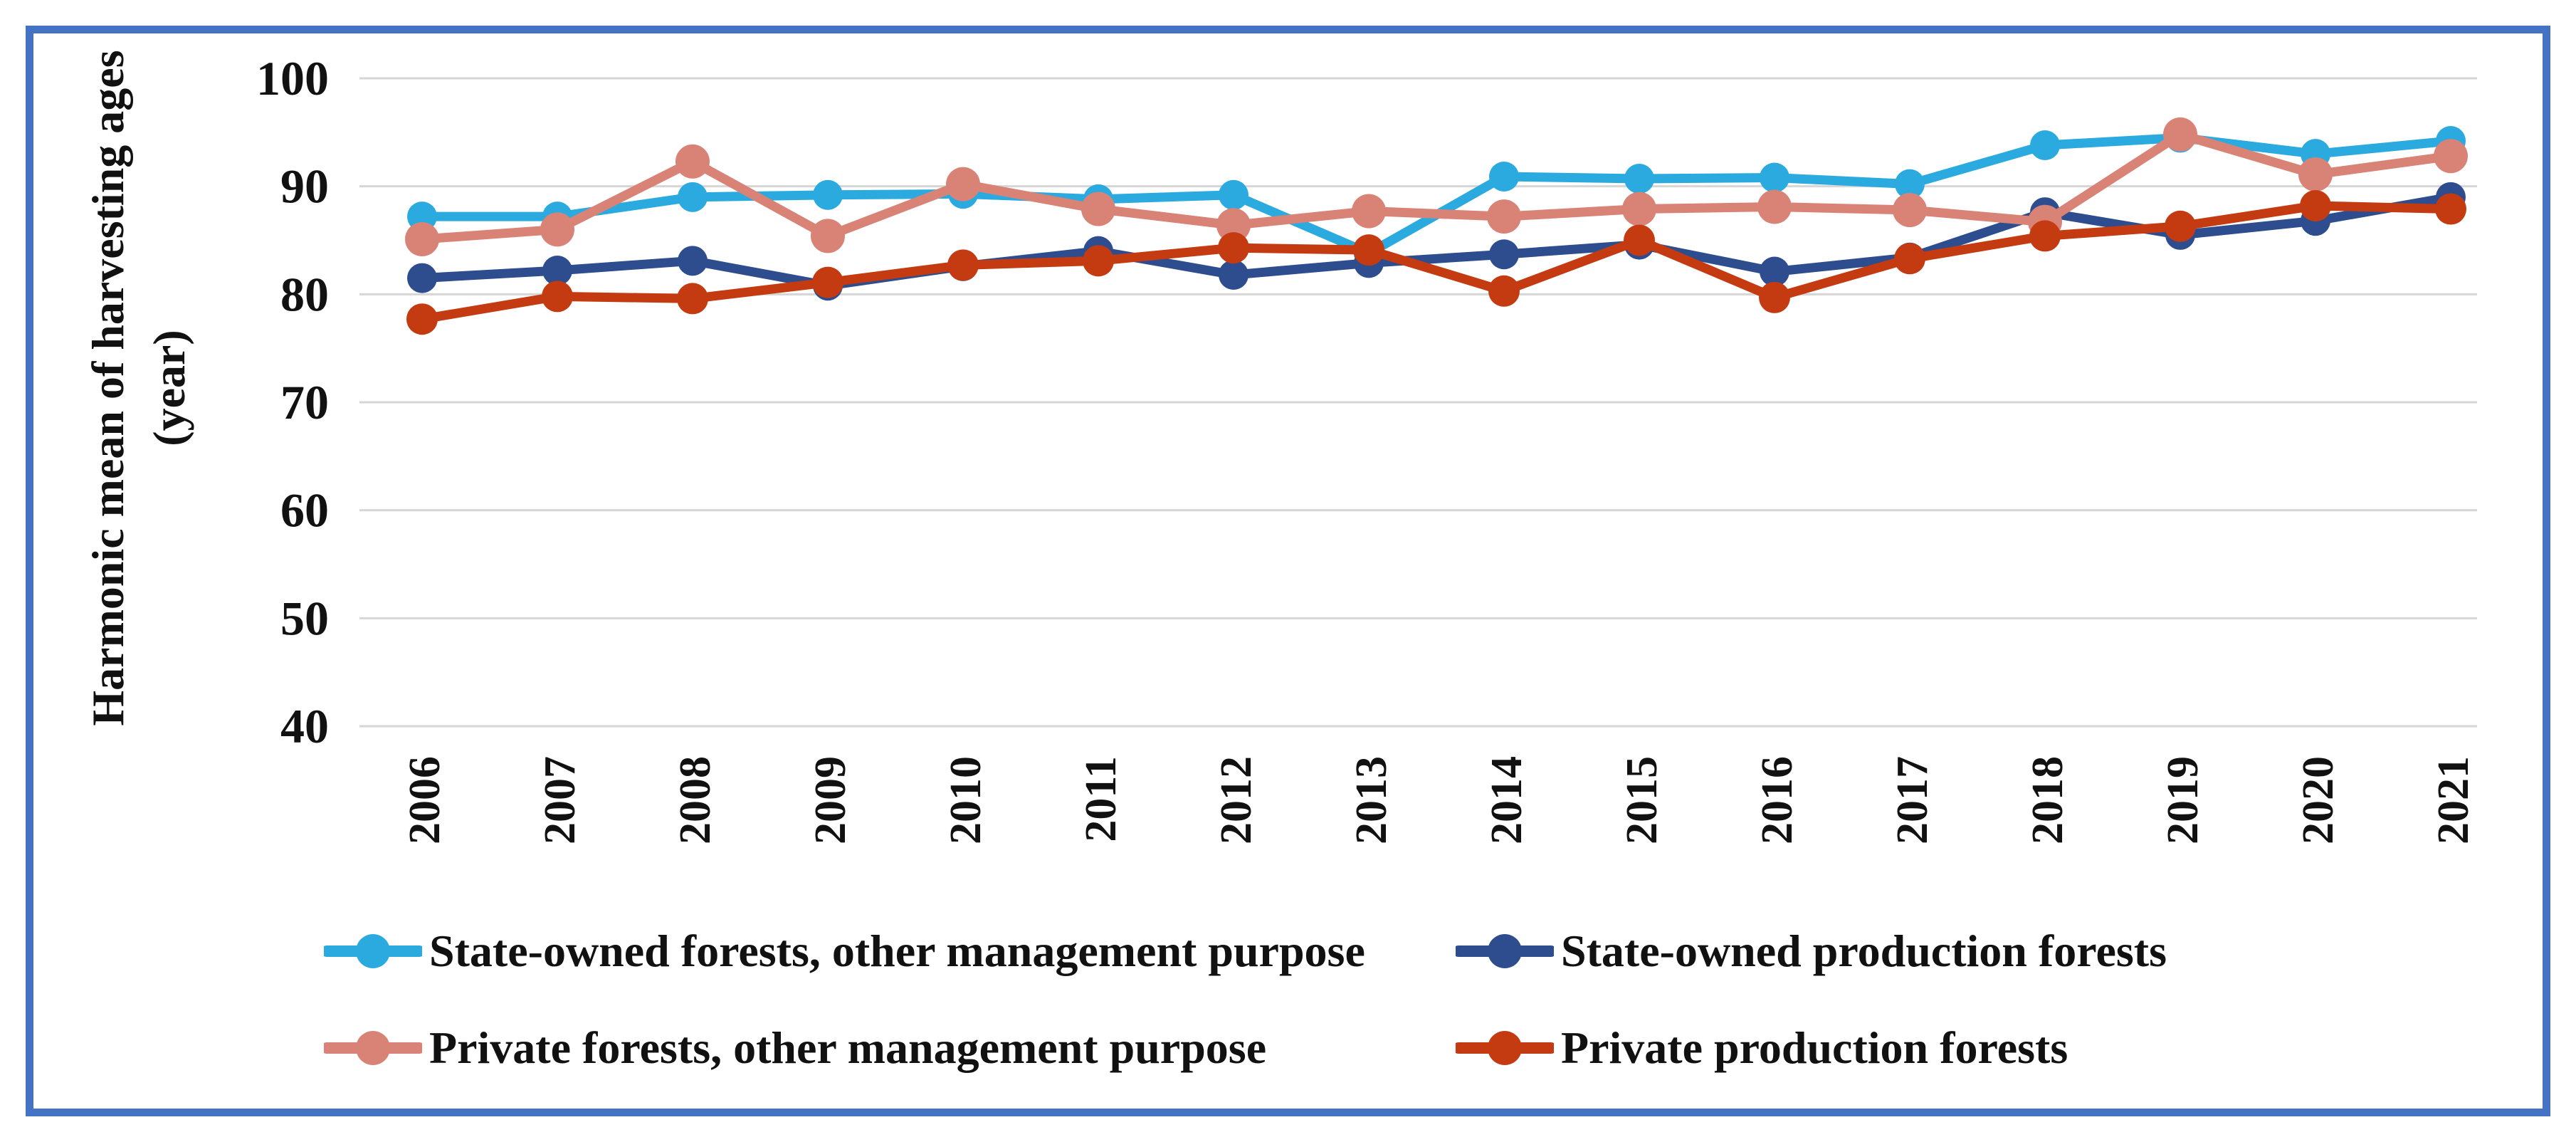  Describe the element at coordinates (304, 294) in the screenshot. I see `y-tick-label-80: 80` at that location.